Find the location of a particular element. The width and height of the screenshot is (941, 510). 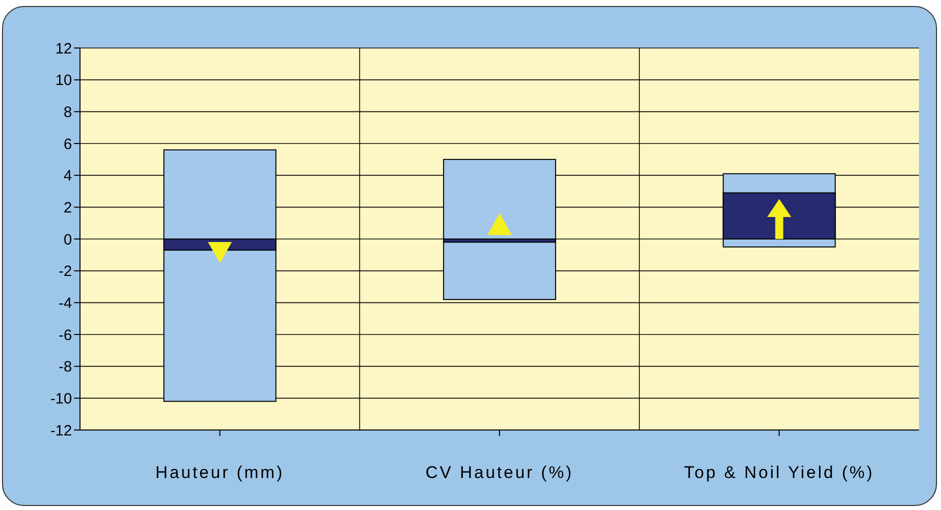

y-tick-label: -12 is located at coordinates (61, 431).